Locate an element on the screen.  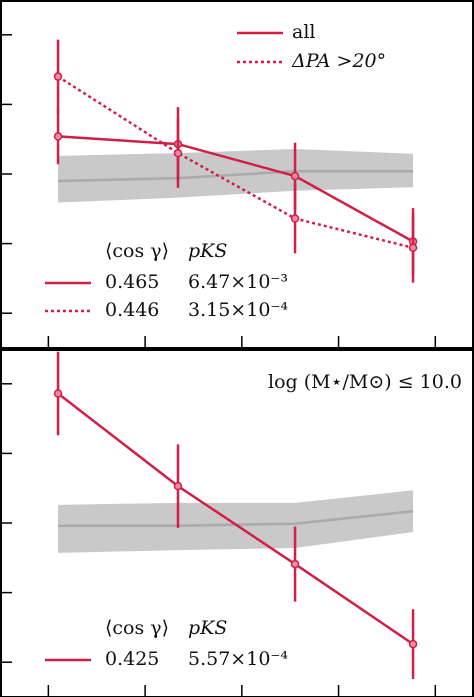
table-cell: 6.47×10⁻³ is located at coordinates (238, 282).